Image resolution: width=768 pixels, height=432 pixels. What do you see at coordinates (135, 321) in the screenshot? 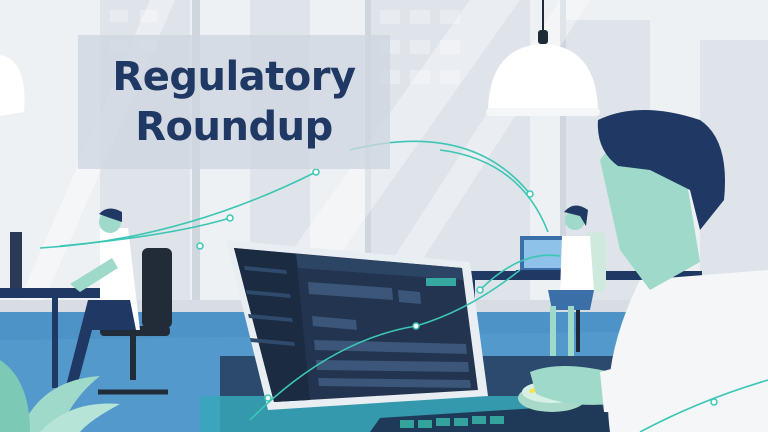
I see `office-chair-icon` at bounding box center [135, 321].